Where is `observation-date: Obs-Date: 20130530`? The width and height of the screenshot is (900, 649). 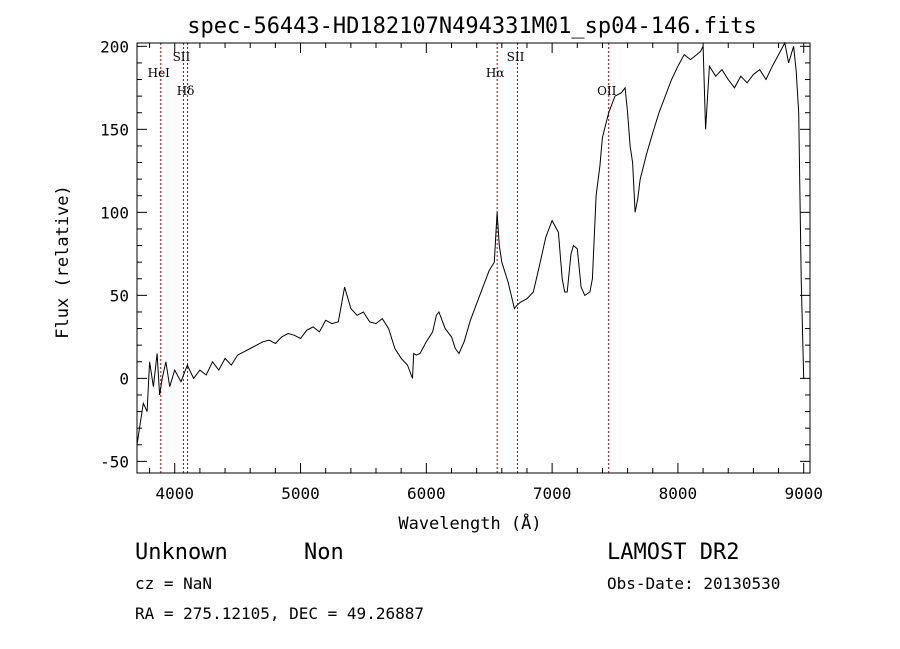 observation-date: Obs-Date: 20130530 is located at coordinates (693, 583).